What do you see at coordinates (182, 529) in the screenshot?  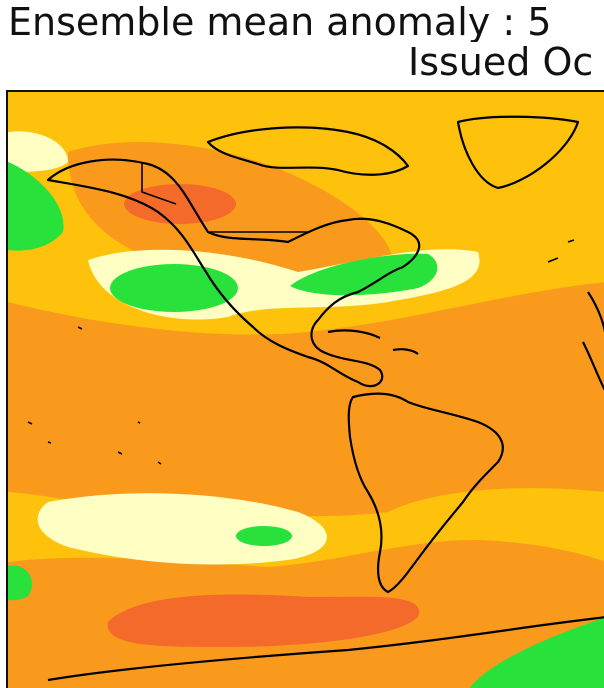 I see `anomaly-cream-south` at bounding box center [182, 529].